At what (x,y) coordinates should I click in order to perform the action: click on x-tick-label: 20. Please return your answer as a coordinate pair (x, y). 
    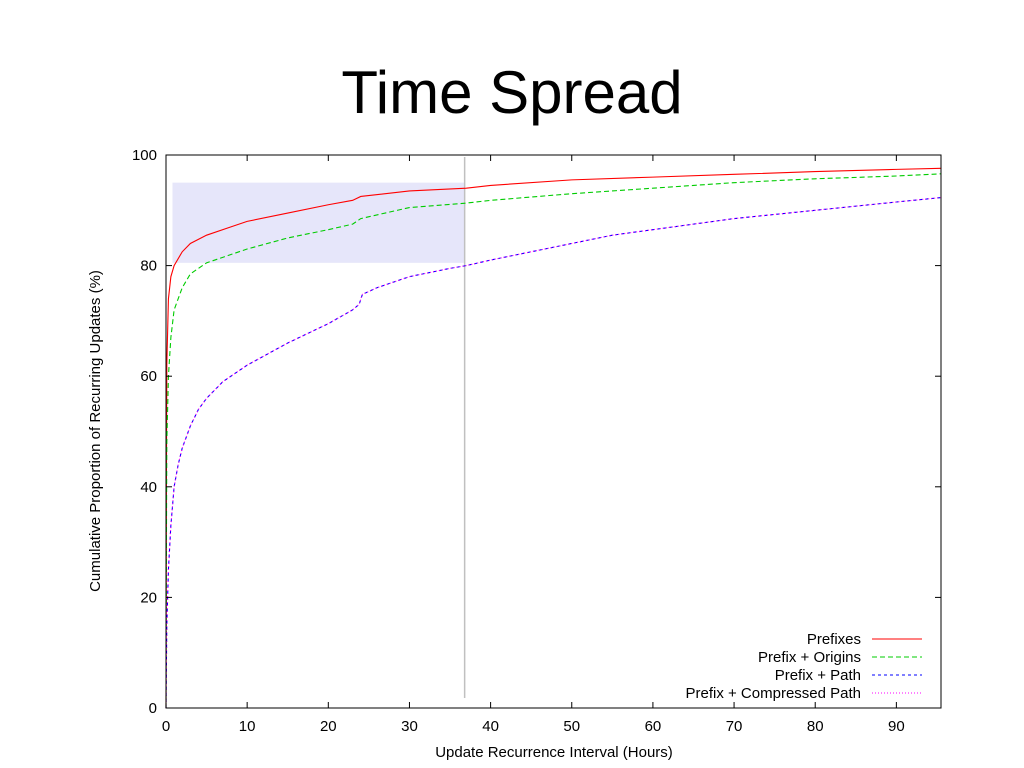
    Looking at the image, I should click on (328, 726).